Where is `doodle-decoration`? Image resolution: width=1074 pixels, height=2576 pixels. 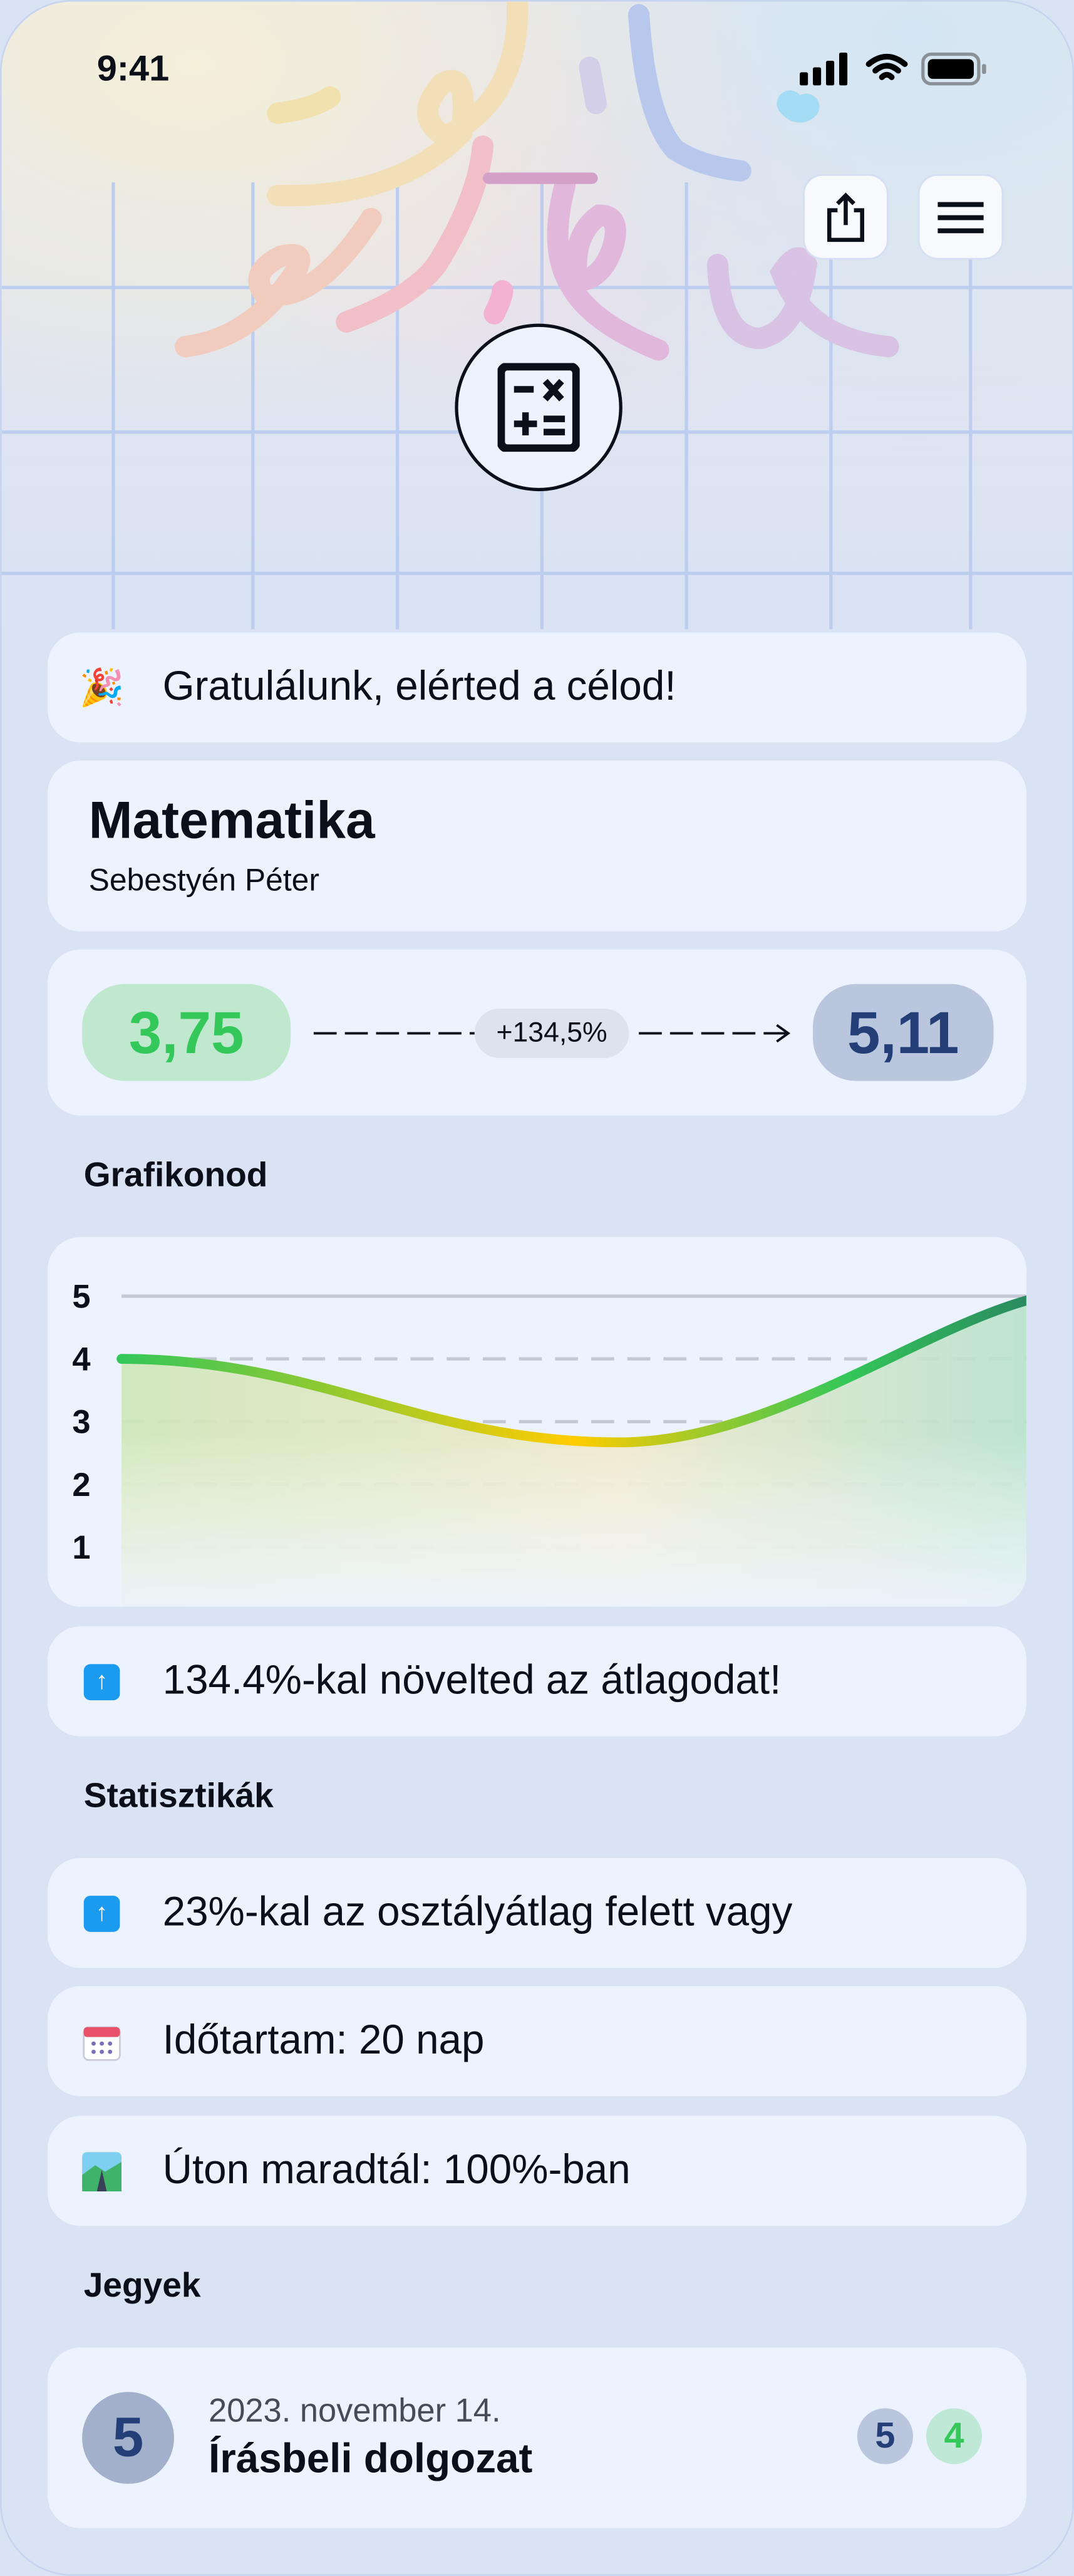 doodle-decoration is located at coordinates (537, 181).